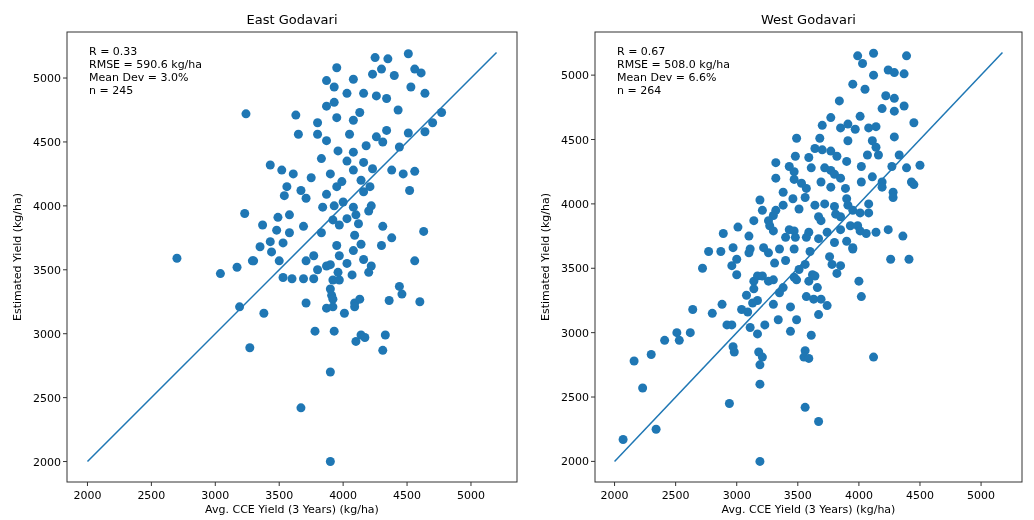 The width and height of the screenshot is (1034, 520). Describe the element at coordinates (667, 77) in the screenshot. I see `annotation: Mean Dev = 6.6%` at that location.